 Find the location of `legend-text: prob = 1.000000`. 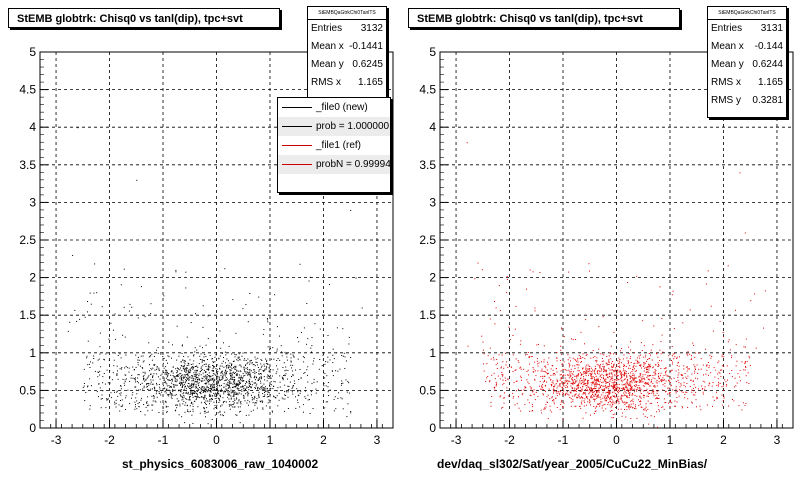

legend-text: prob = 1.000000 is located at coordinates (353, 126).